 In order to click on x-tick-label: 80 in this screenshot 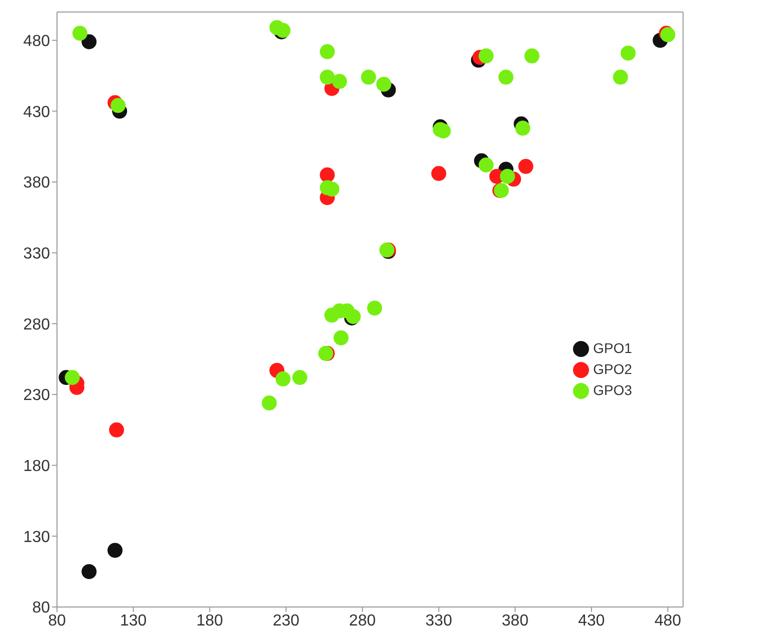, I will do `click(57, 621)`.